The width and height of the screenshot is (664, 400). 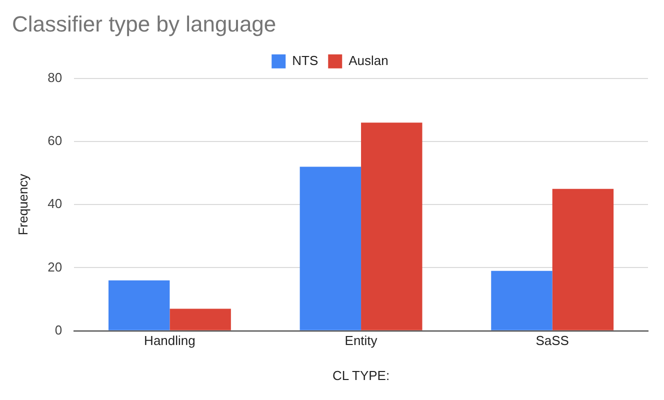 What do you see at coordinates (368, 60) in the screenshot?
I see `legend-label: Auslan` at bounding box center [368, 60].